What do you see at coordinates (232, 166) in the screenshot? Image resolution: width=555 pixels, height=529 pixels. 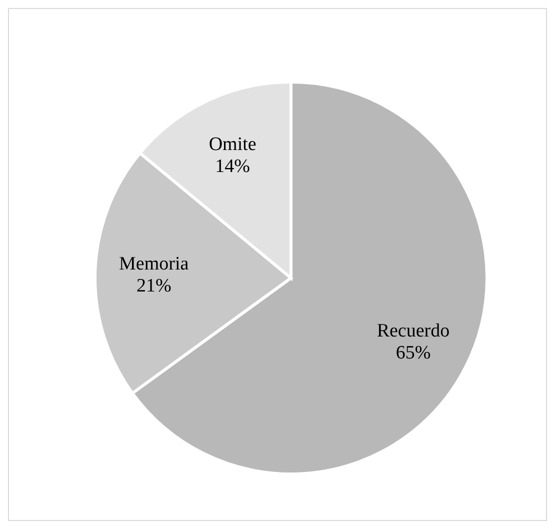 I see `data-label: 14%` at bounding box center [232, 166].